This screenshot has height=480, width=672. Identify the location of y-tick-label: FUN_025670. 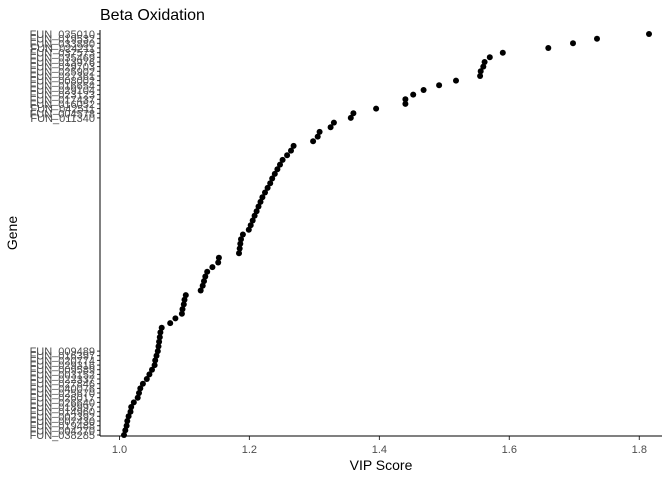
(62, 394).